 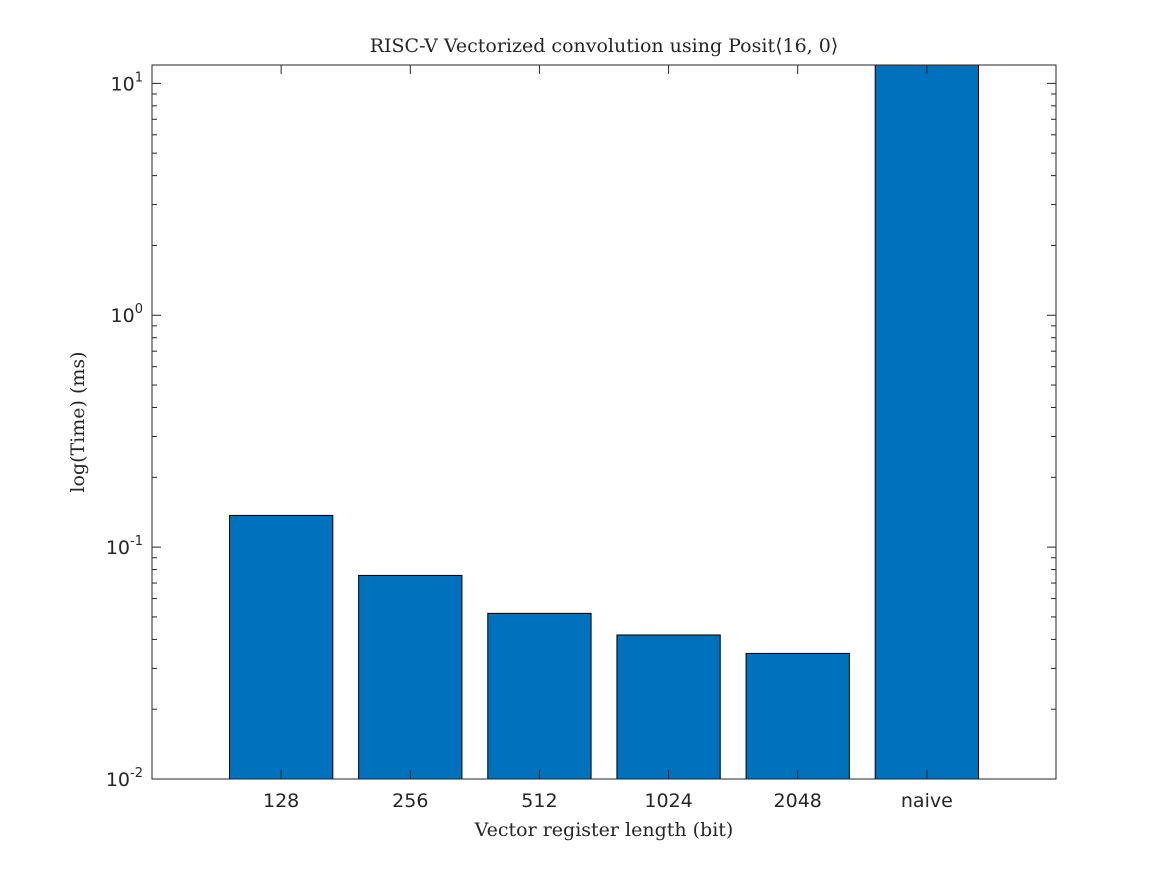 What do you see at coordinates (604, 830) in the screenshot?
I see `x-axis-label: Vector register length (bit)` at bounding box center [604, 830].